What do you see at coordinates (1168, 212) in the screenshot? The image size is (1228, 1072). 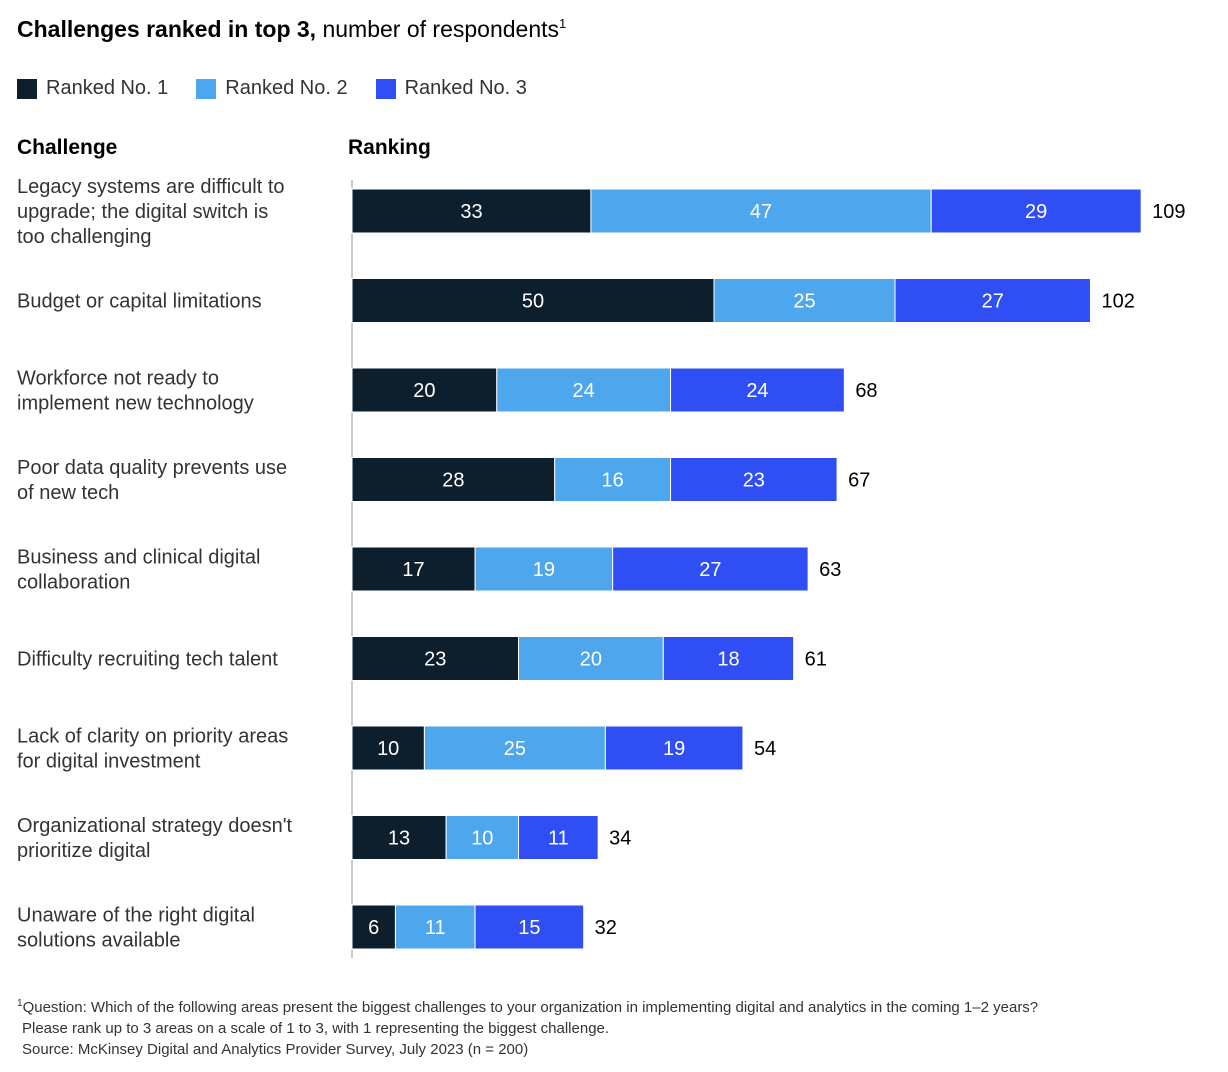 I see `bar-total-label: 109` at bounding box center [1168, 212].